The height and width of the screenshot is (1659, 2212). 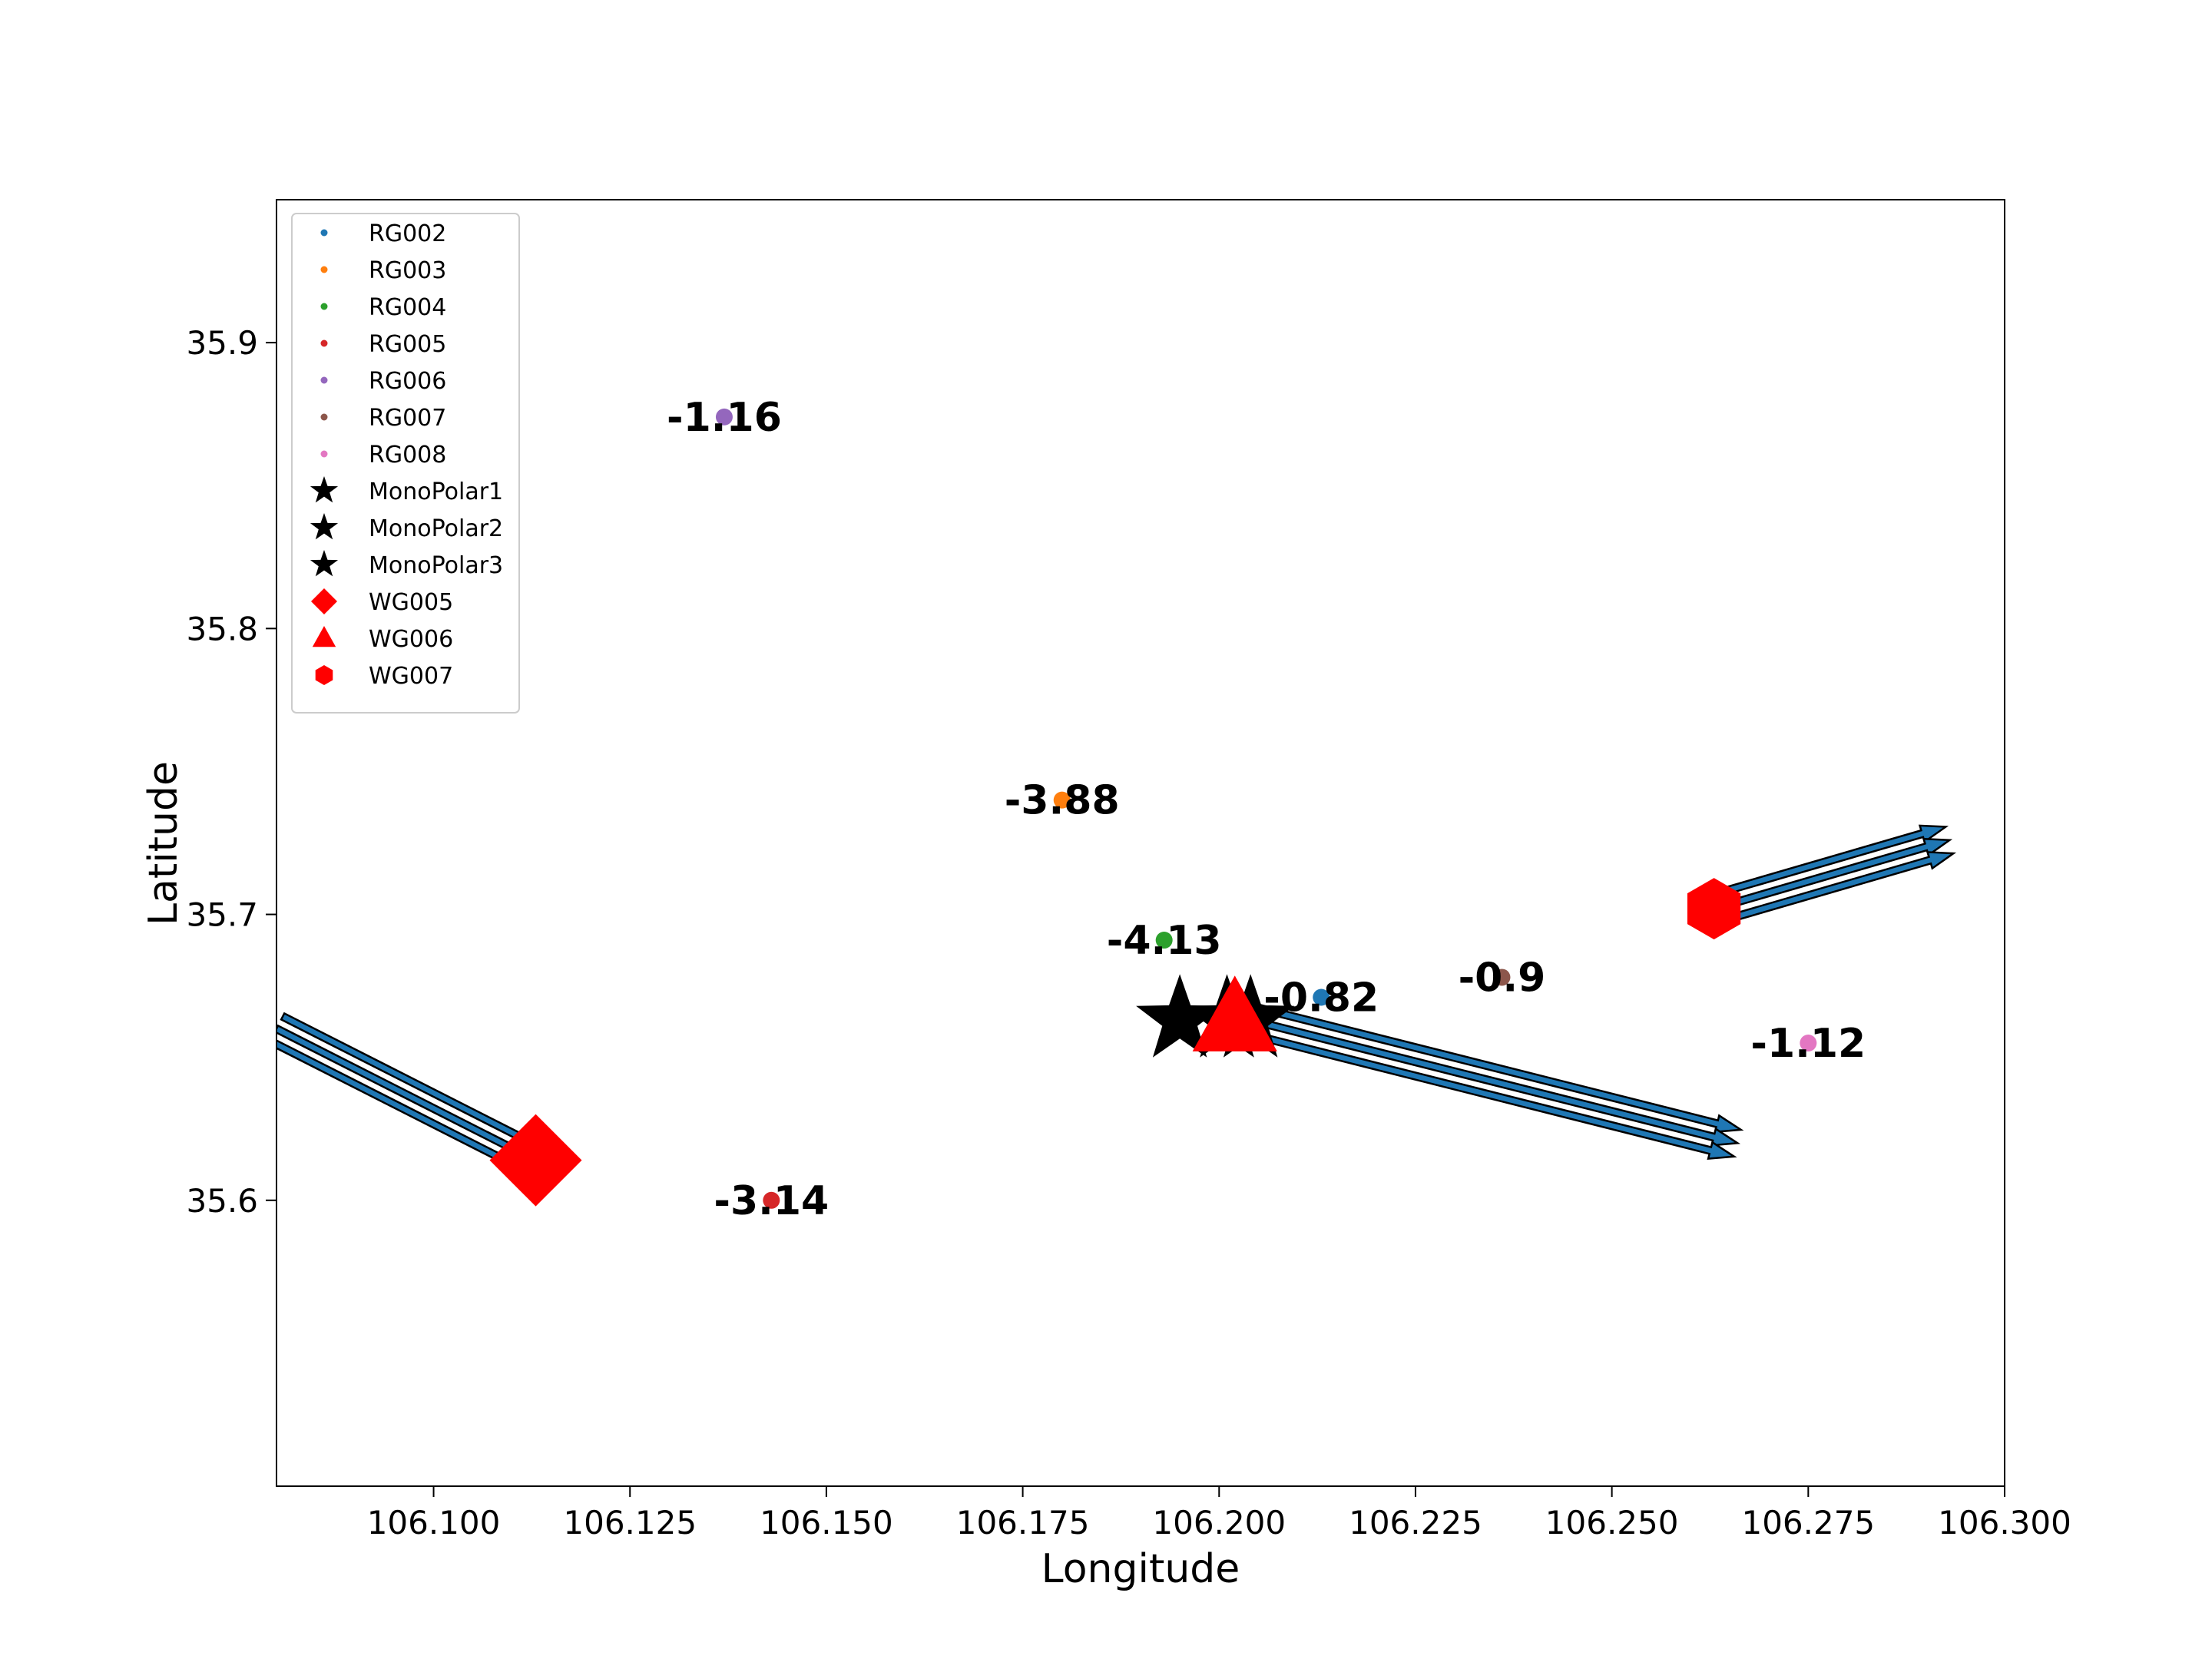 What do you see at coordinates (222, 915) in the screenshot?
I see `y-tick-label: 35.7` at bounding box center [222, 915].